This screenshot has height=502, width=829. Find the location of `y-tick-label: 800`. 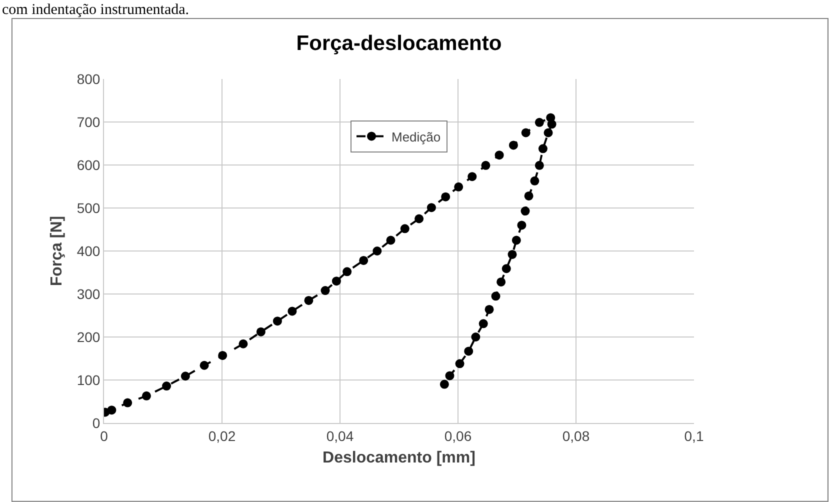

y-tick-label: 800 is located at coordinates (88, 78).